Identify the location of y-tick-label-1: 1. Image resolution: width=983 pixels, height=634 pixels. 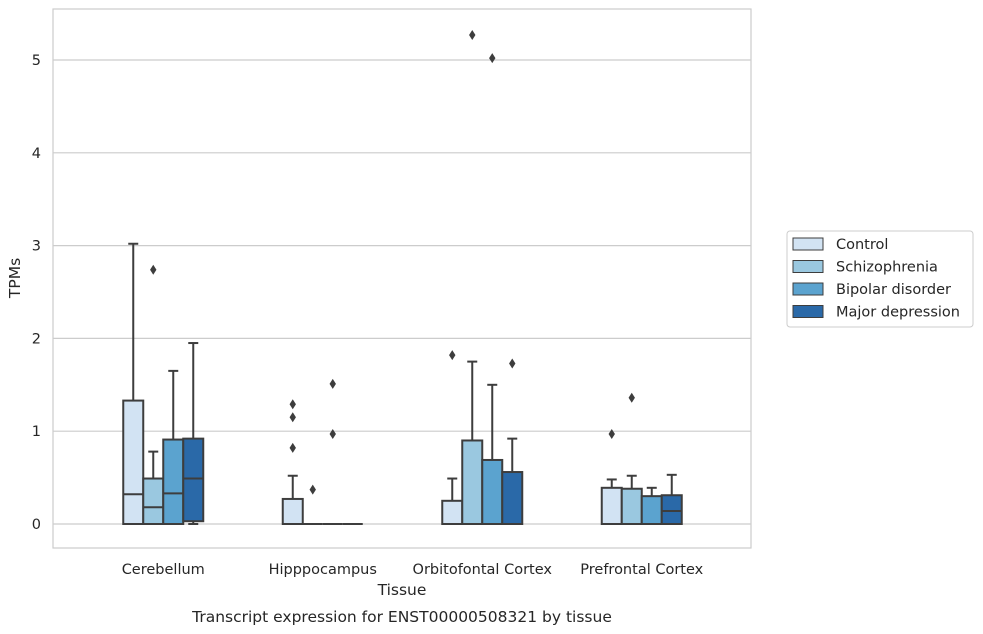
(36, 432).